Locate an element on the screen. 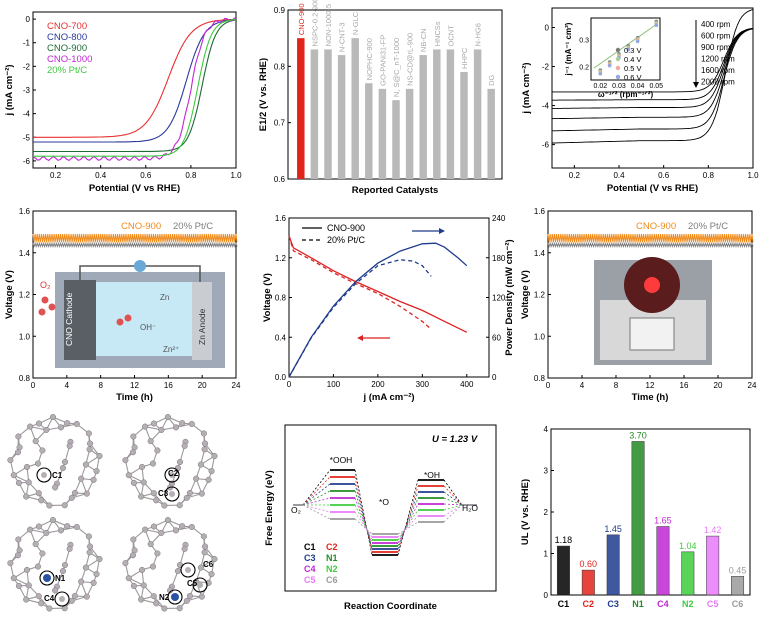 Image resolution: width=768 pixels, height=632 pixels. x-tick-label: C4 is located at coordinates (663, 604).